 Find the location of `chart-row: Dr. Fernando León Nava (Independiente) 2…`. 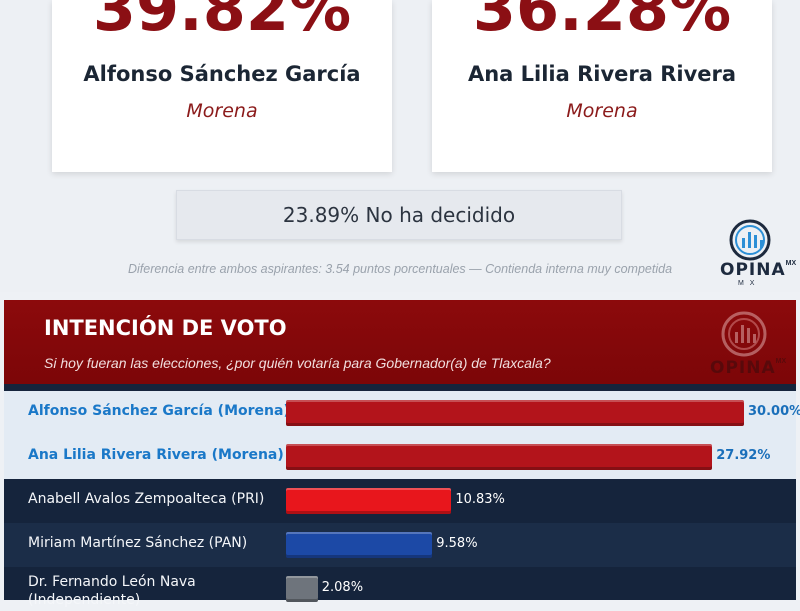

chart-row: Dr. Fernando León Nava (Independiente) 2… is located at coordinates (400, 589).